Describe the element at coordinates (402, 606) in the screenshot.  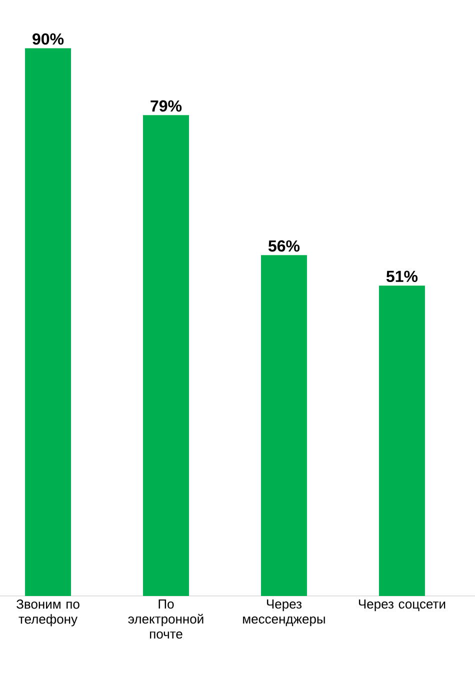
I see `x-tick-label: Через соцсети` at that location.